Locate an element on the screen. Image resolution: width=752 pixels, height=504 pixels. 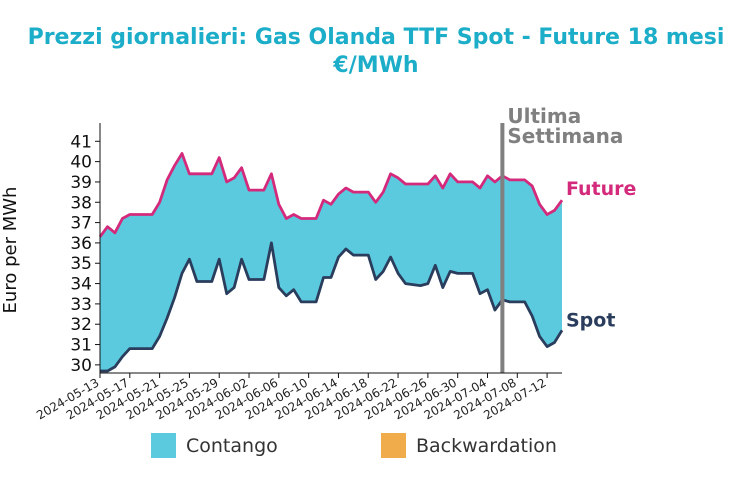
series-label-layer: Future Spot is located at coordinates (601, 254).